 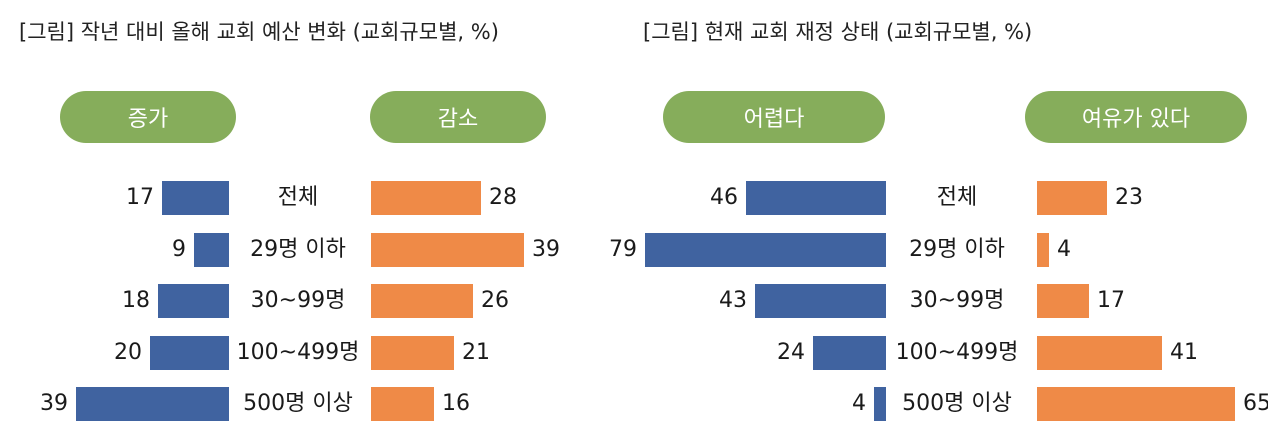 I want to click on bar-row: 17 전체 28, so click(x=310, y=198).